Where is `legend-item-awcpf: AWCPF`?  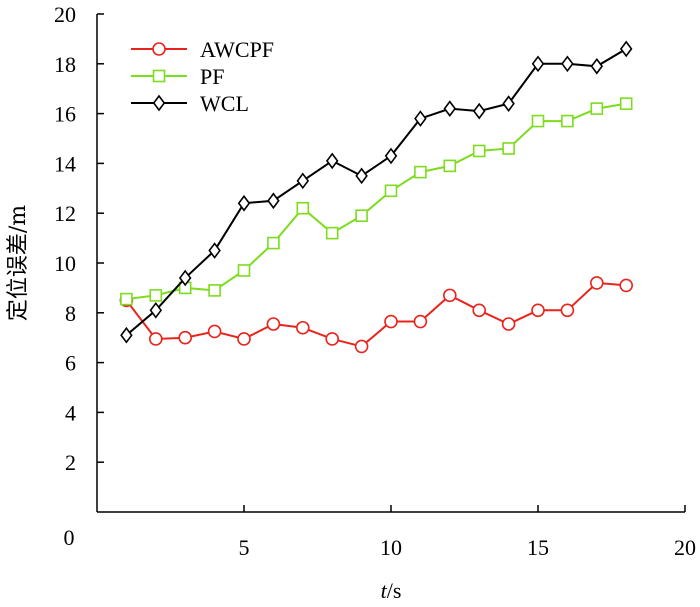 legend-item-awcpf: AWCPF is located at coordinates (202, 49).